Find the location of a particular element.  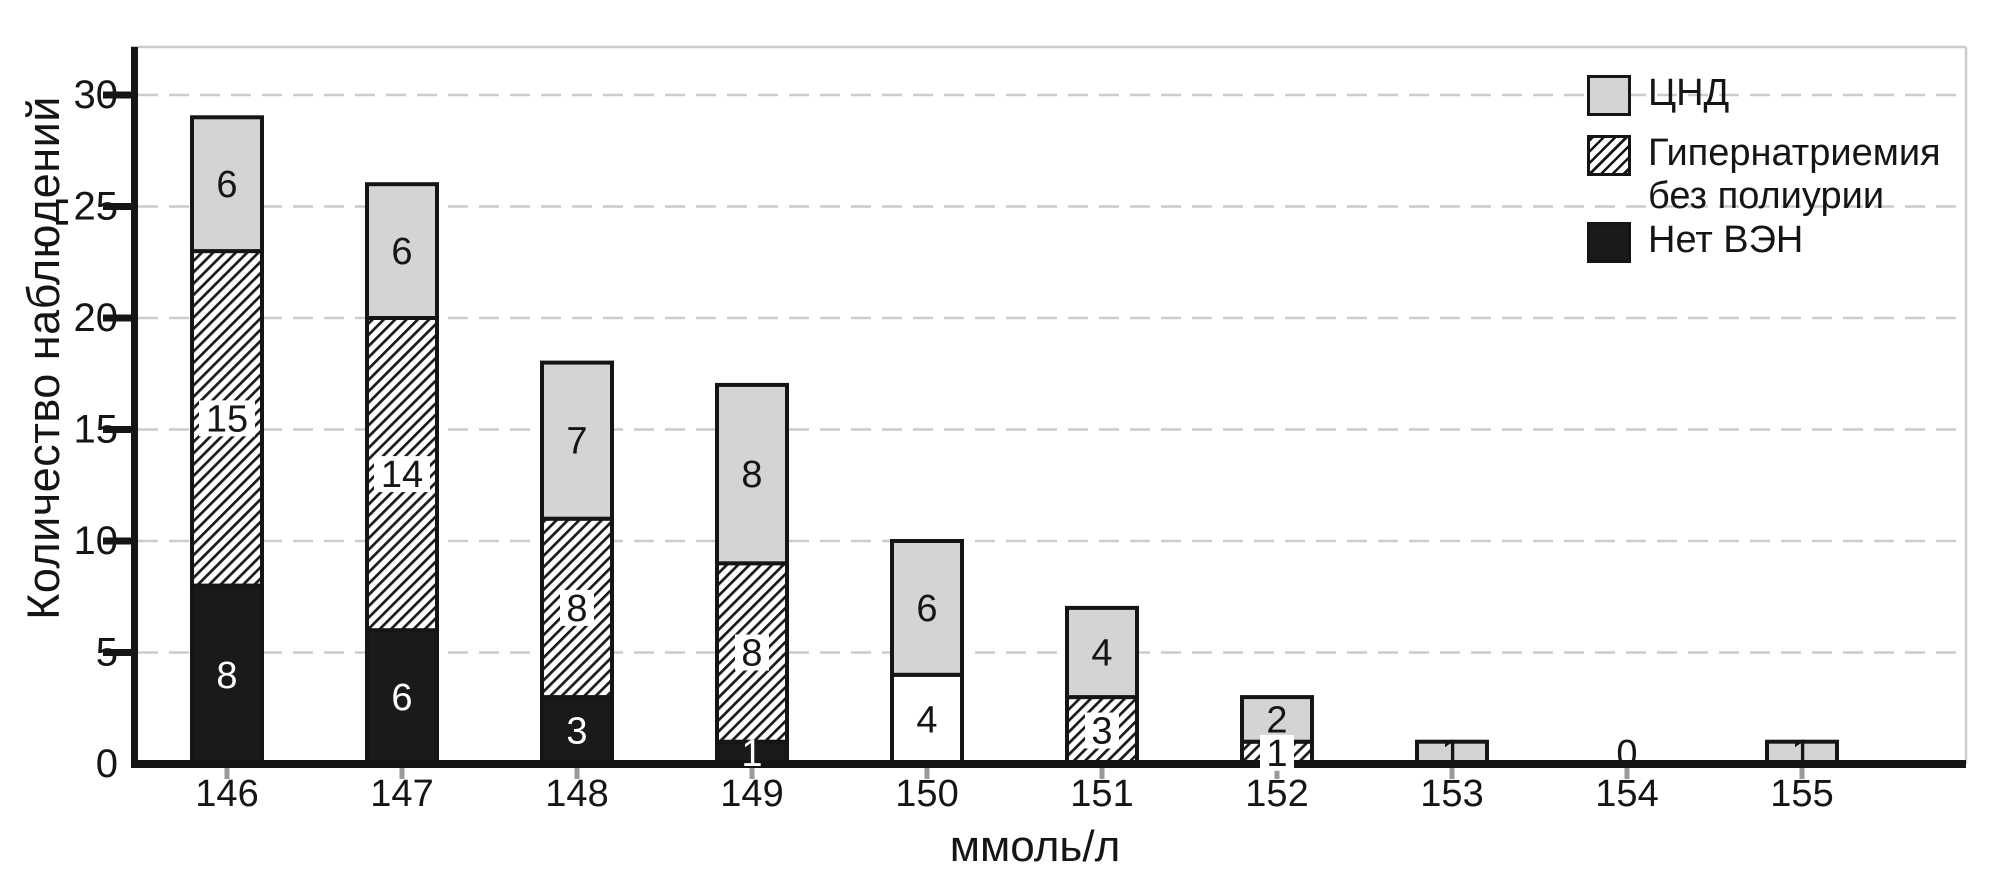

y-tick-label: 20 is located at coordinates (96, 318).